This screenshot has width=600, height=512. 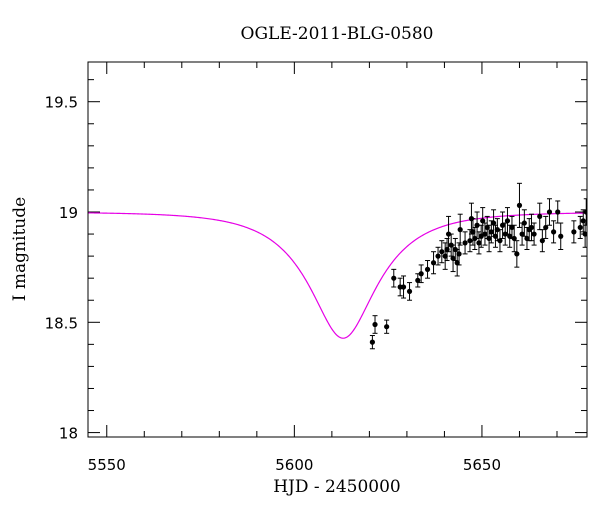 I want to click on data-points-layer, so click(x=478, y=266).